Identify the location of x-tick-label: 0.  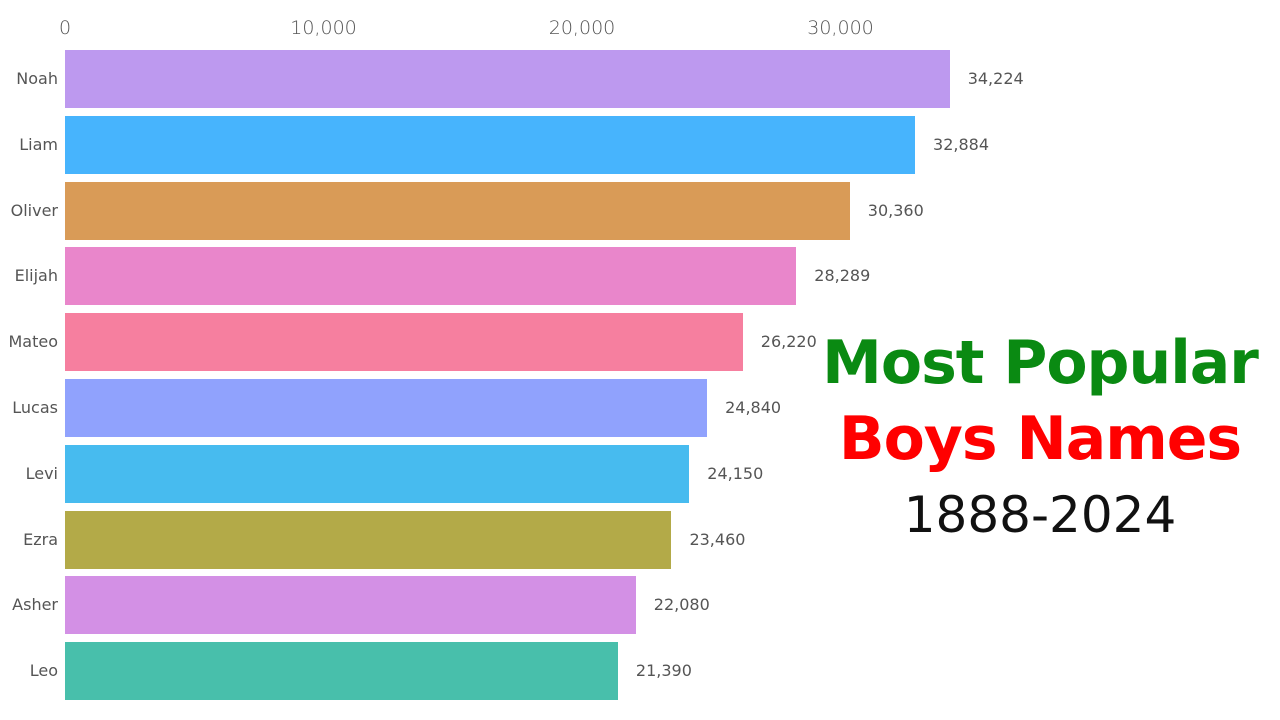
(65, 28).